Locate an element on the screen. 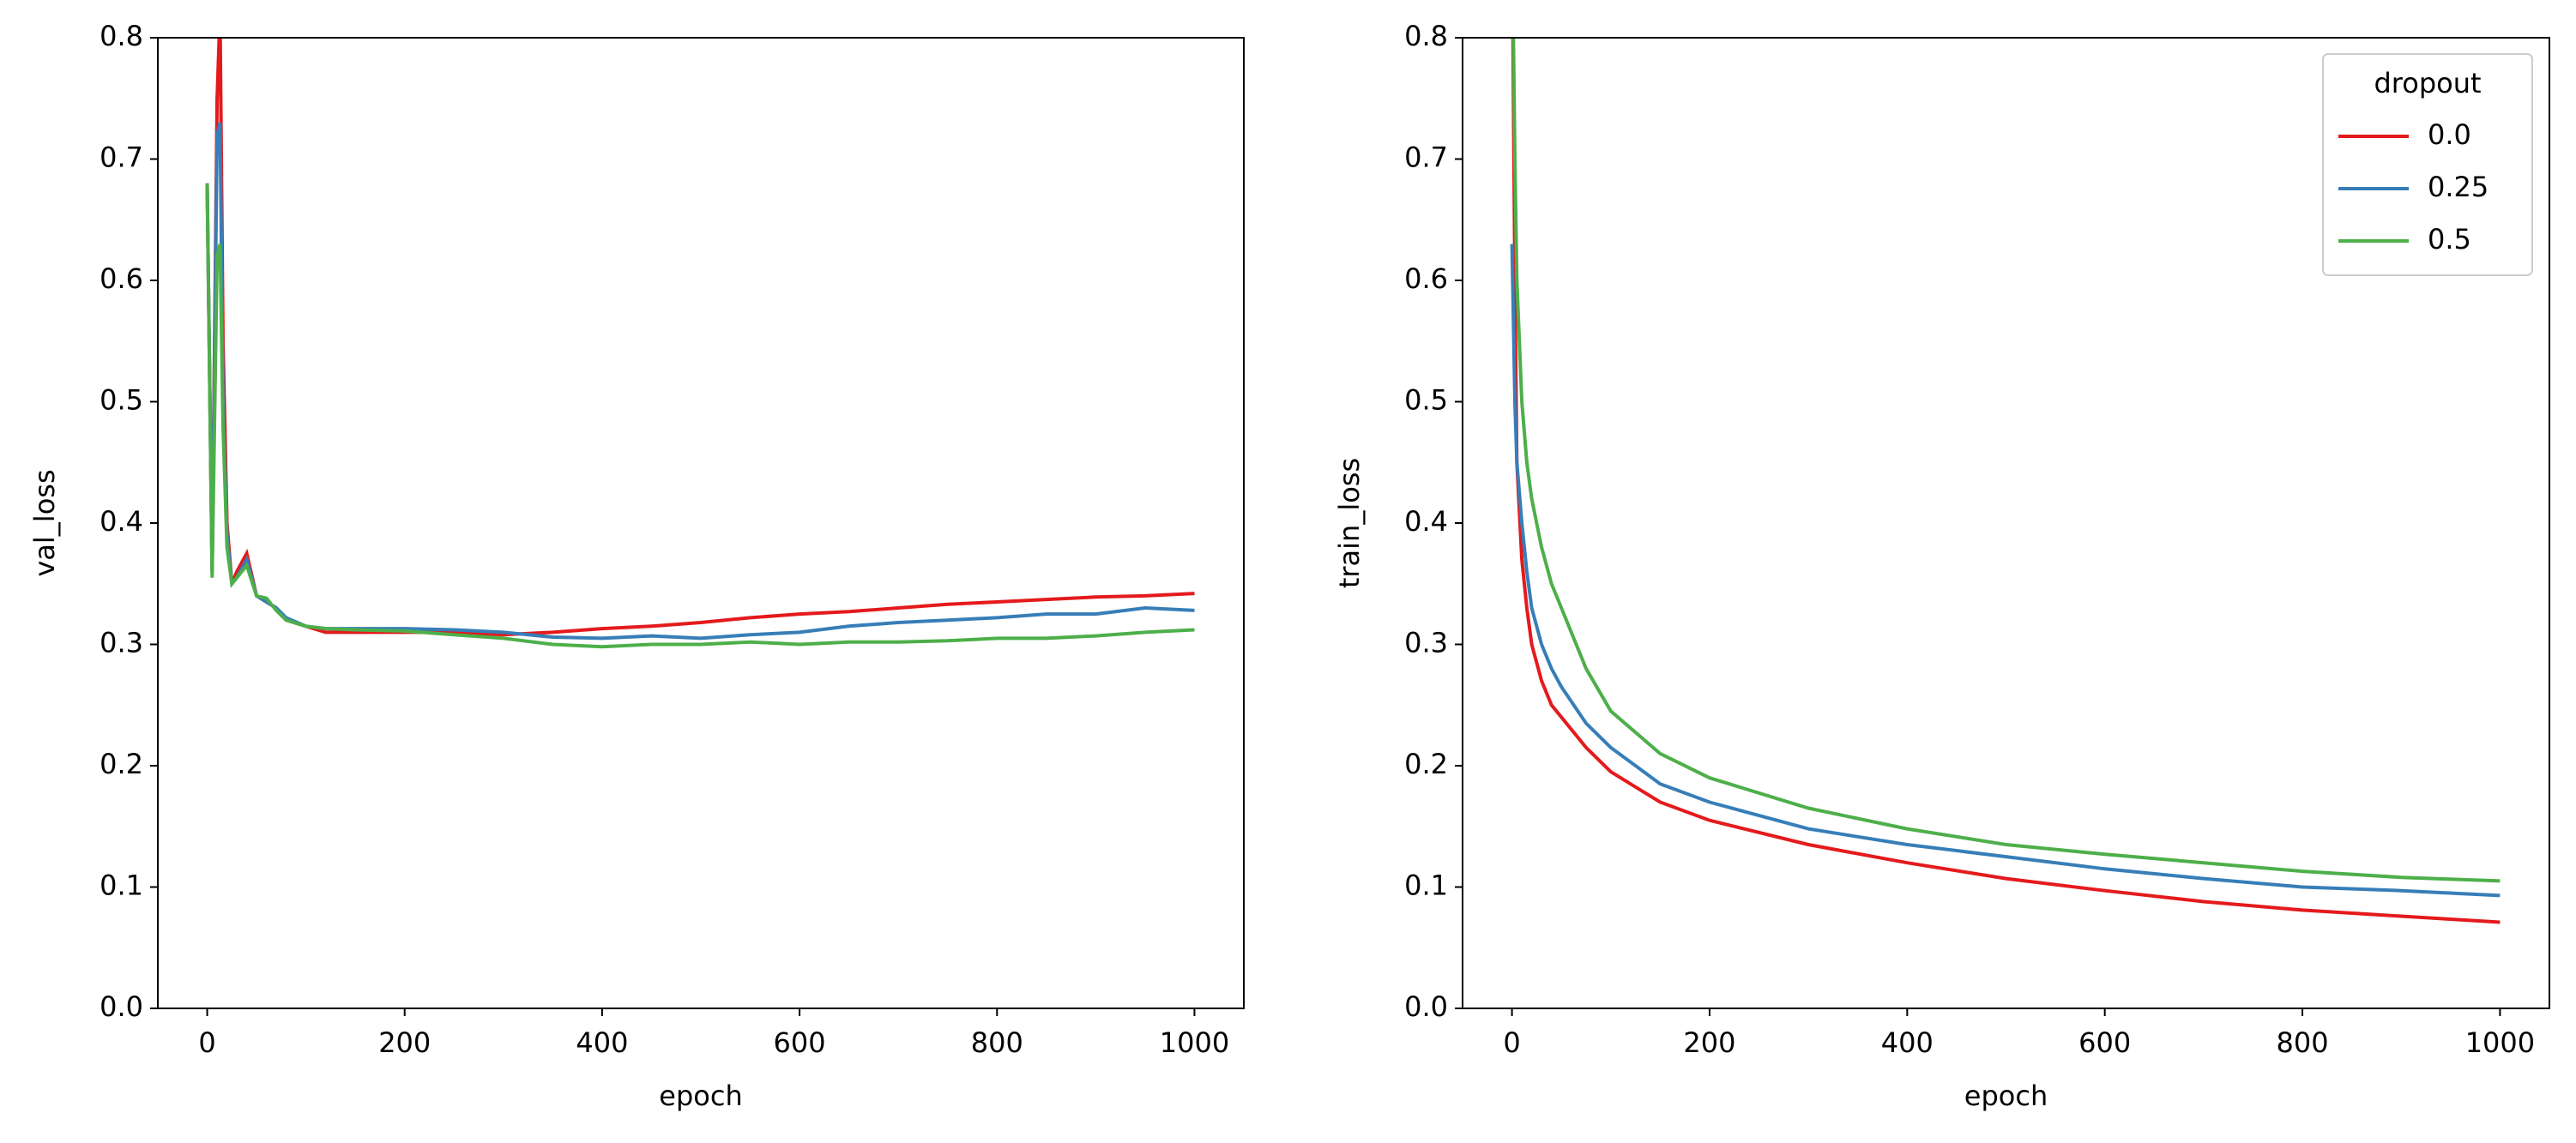 The width and height of the screenshot is (2576, 1143). legend-label: 0.25 is located at coordinates (2458, 187).